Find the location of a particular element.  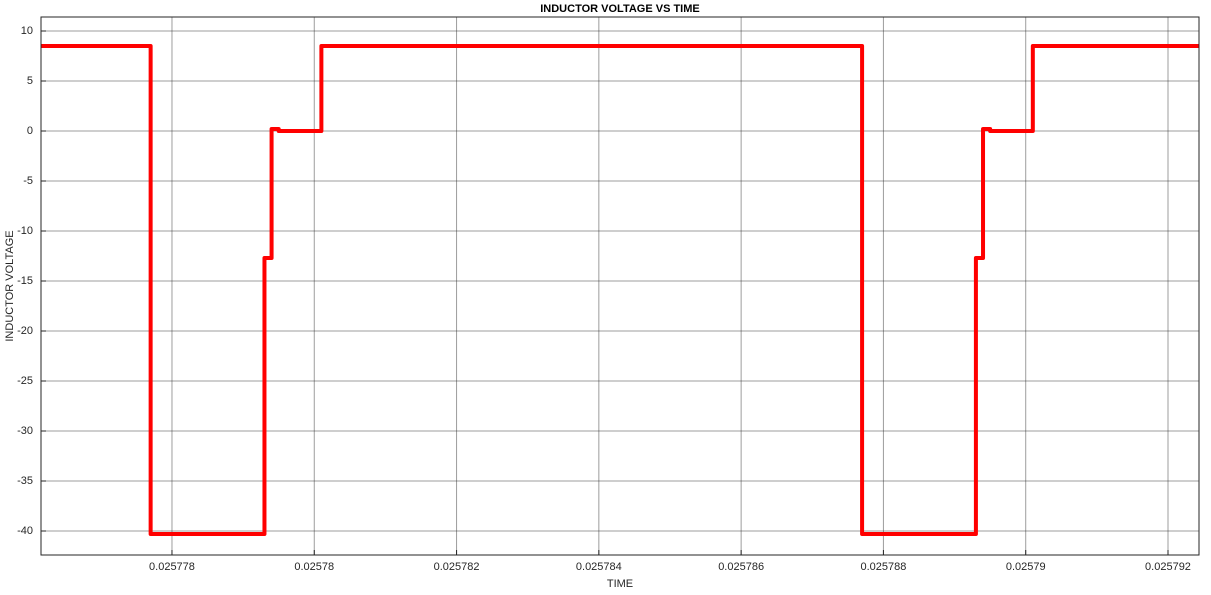

y-tick-label: 5 is located at coordinates (30, 81).